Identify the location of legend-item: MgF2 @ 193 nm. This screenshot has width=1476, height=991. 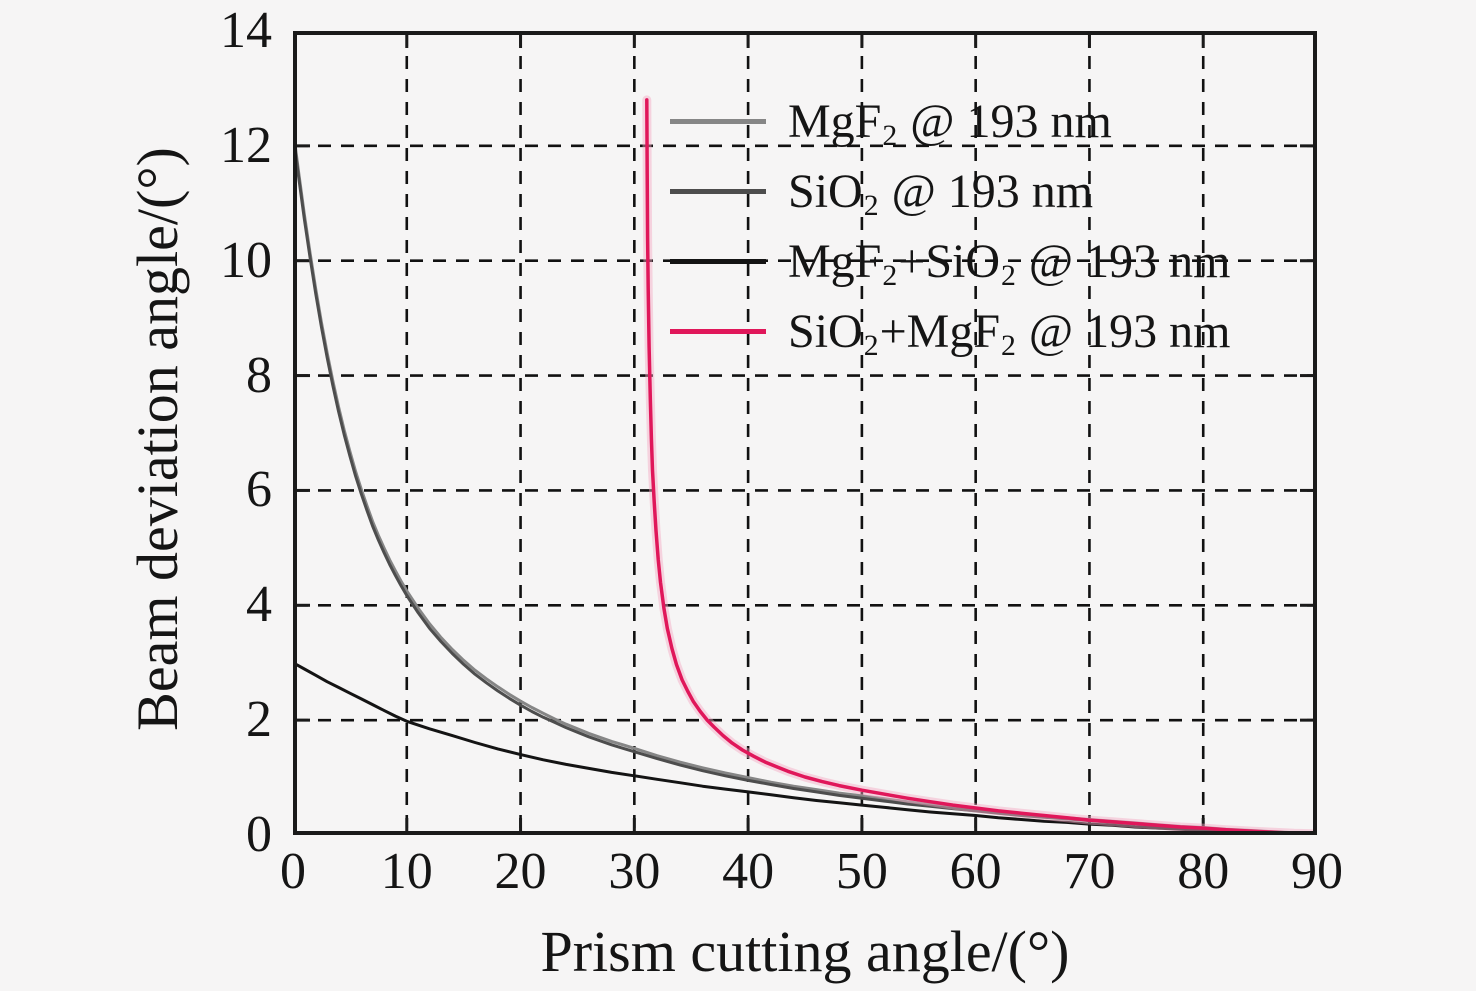
(950, 121).